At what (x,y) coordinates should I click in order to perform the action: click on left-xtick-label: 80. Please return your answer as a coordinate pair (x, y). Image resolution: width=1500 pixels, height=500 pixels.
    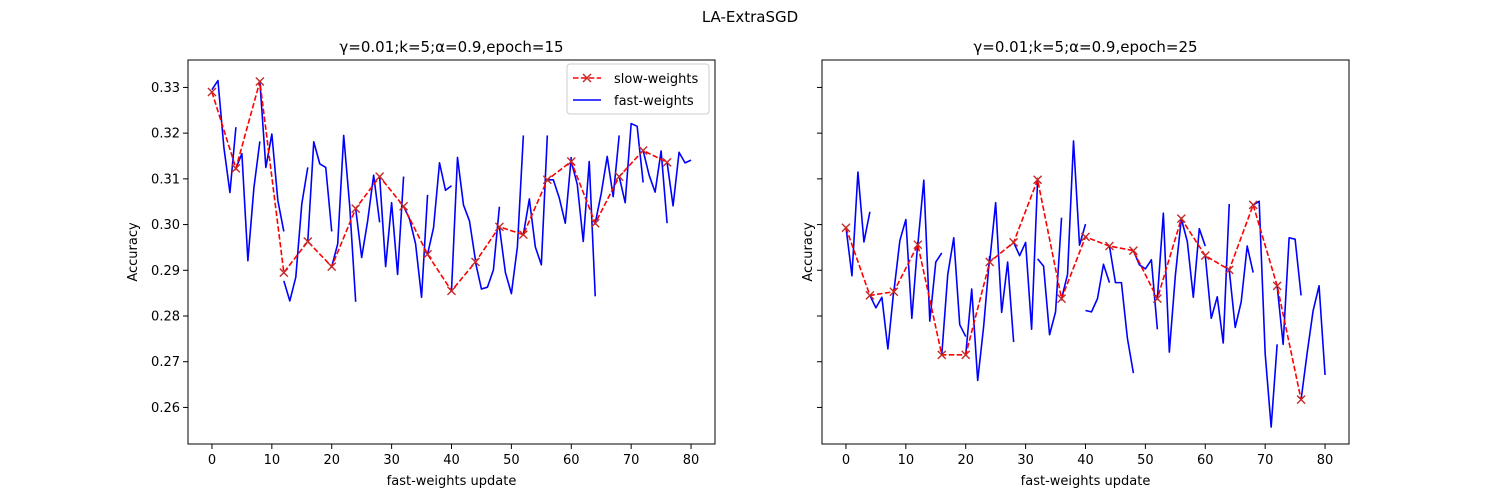
    Looking at the image, I should click on (691, 460).